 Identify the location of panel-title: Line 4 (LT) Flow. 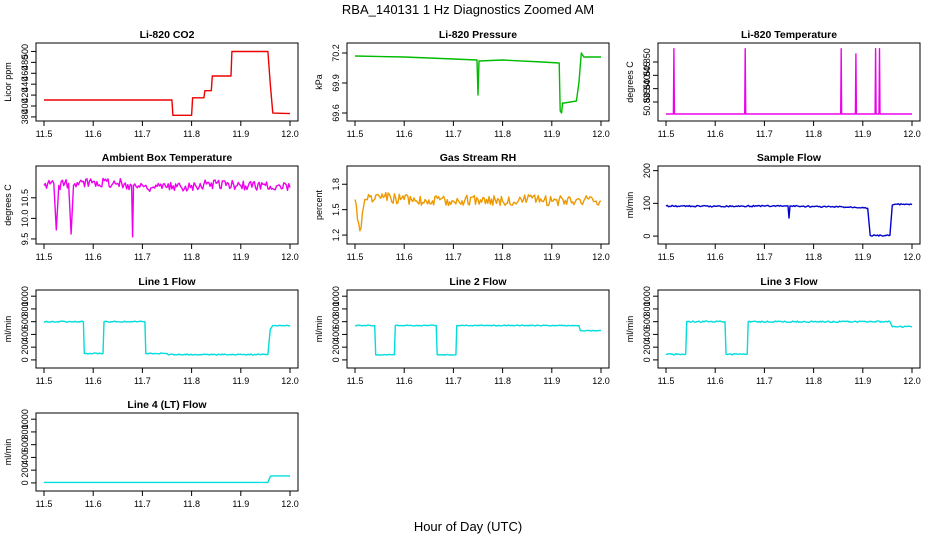
(167, 405).